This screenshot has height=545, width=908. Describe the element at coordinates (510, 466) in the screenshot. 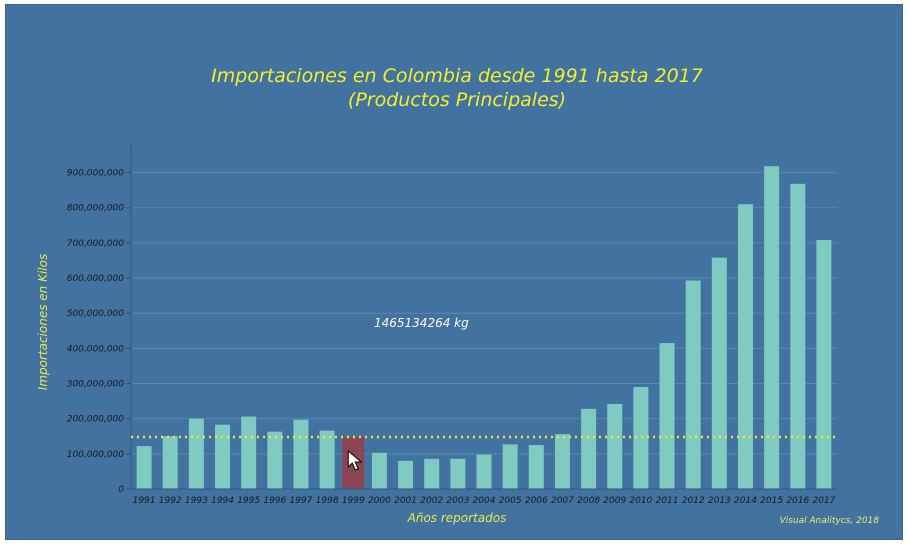

I see `bar-2005` at that location.